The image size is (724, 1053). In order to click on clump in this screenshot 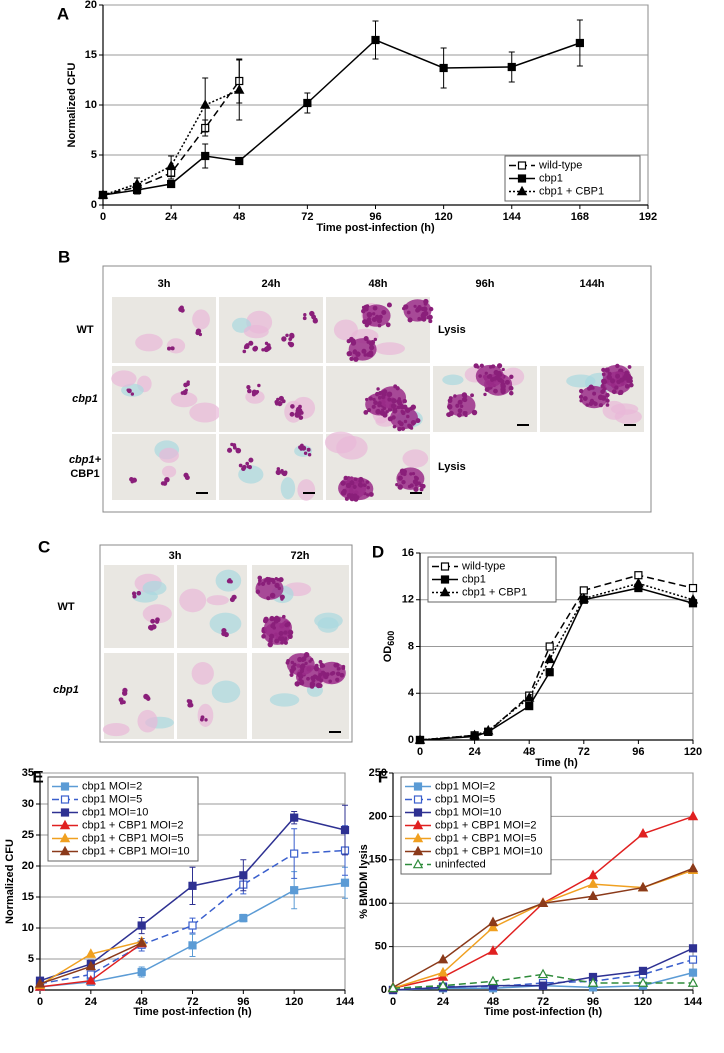, I will do `click(404, 418)`.